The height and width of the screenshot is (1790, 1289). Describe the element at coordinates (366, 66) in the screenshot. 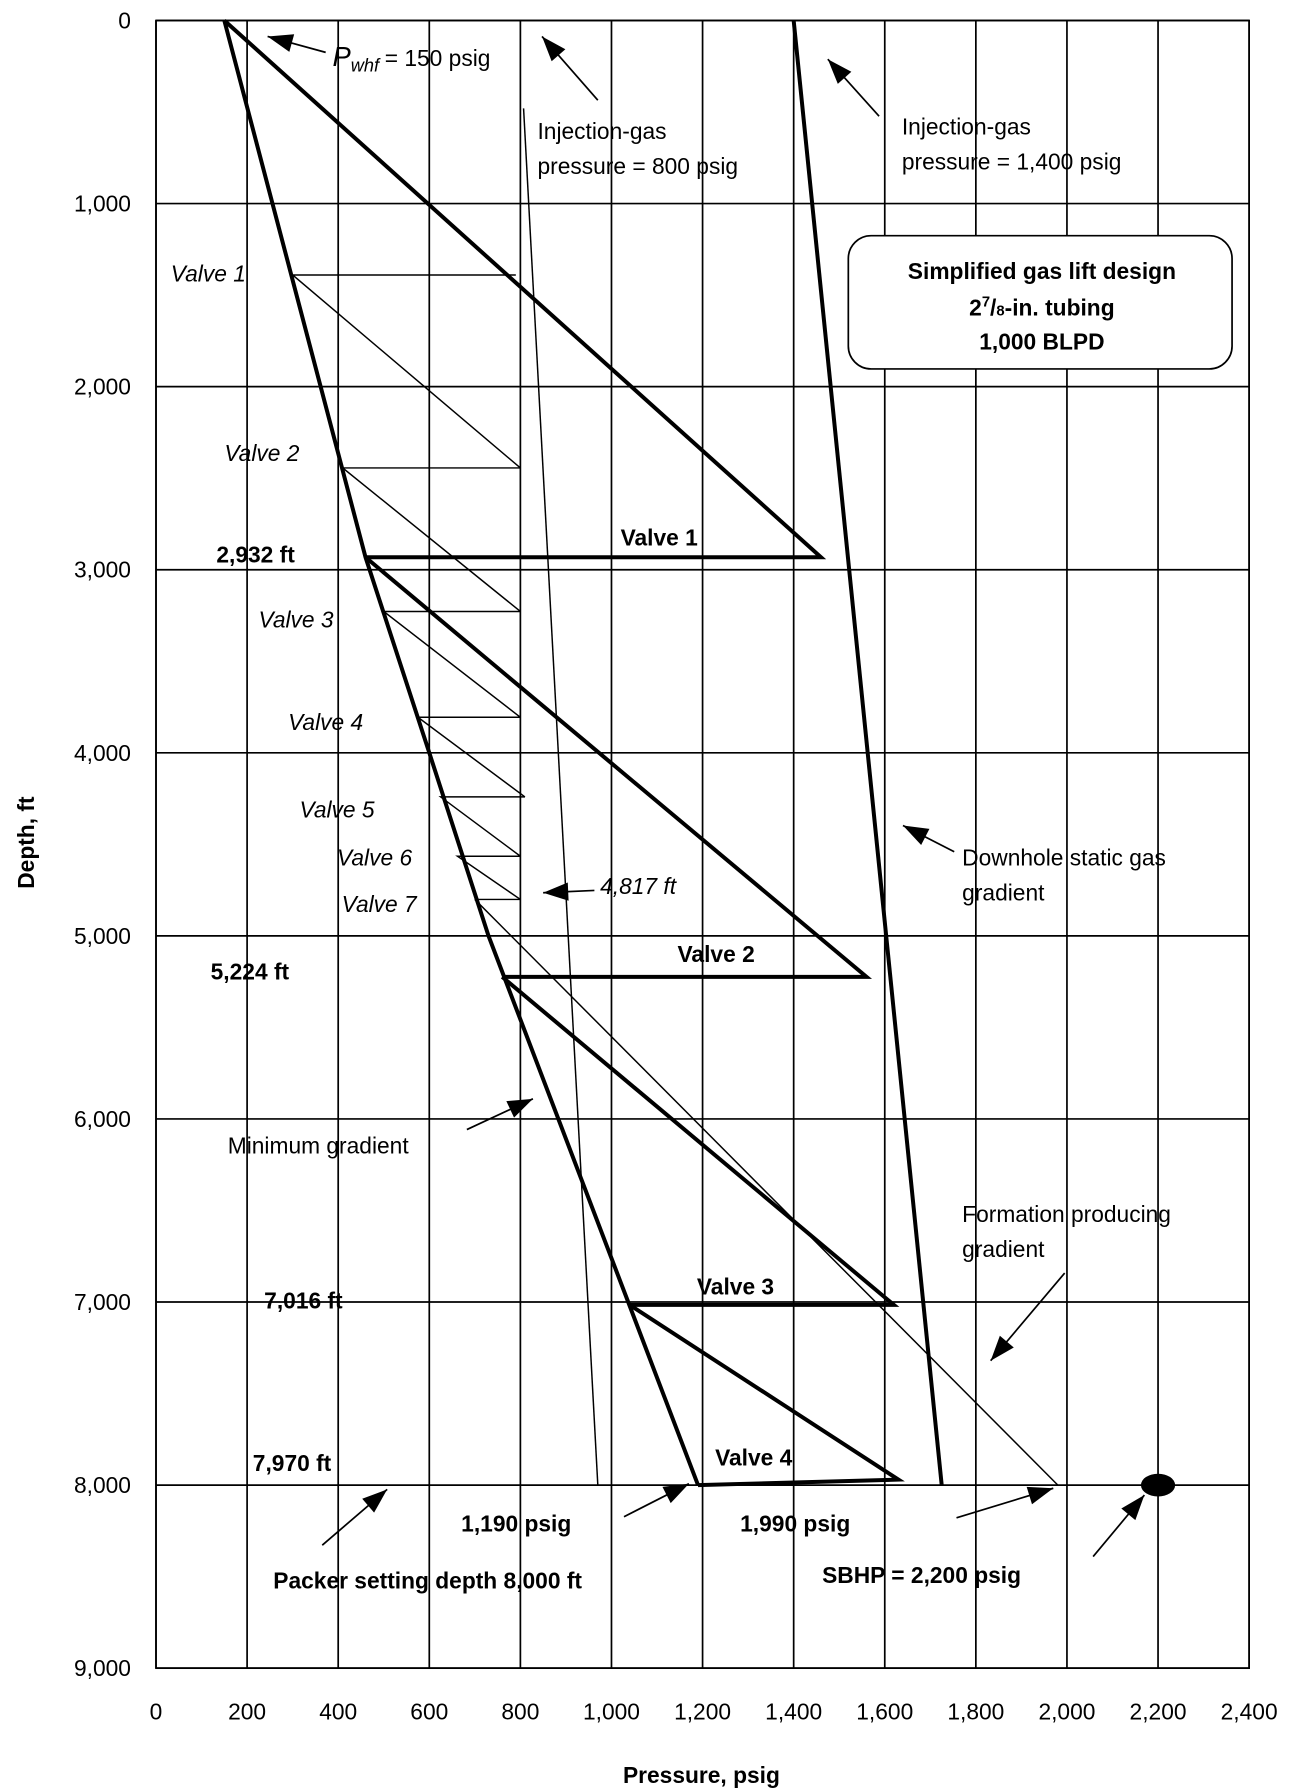

I see `wellhead-subscript: whf` at that location.